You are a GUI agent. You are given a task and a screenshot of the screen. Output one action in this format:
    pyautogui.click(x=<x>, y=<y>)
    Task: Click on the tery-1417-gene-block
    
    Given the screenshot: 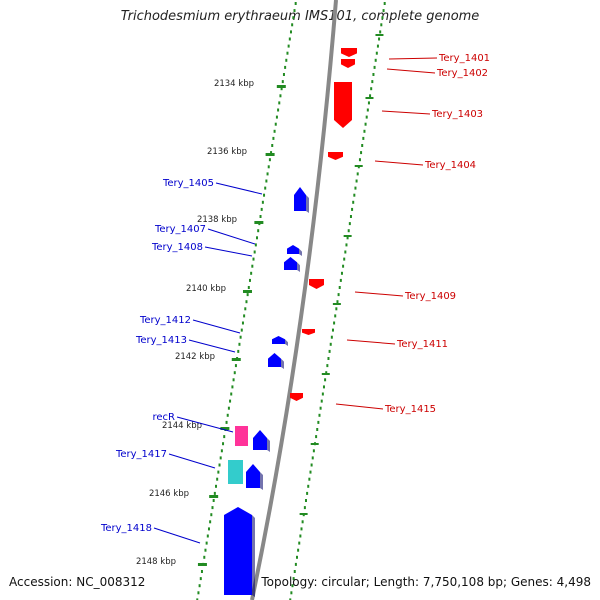 What is the action you would take?
    pyautogui.click(x=235, y=472)
    